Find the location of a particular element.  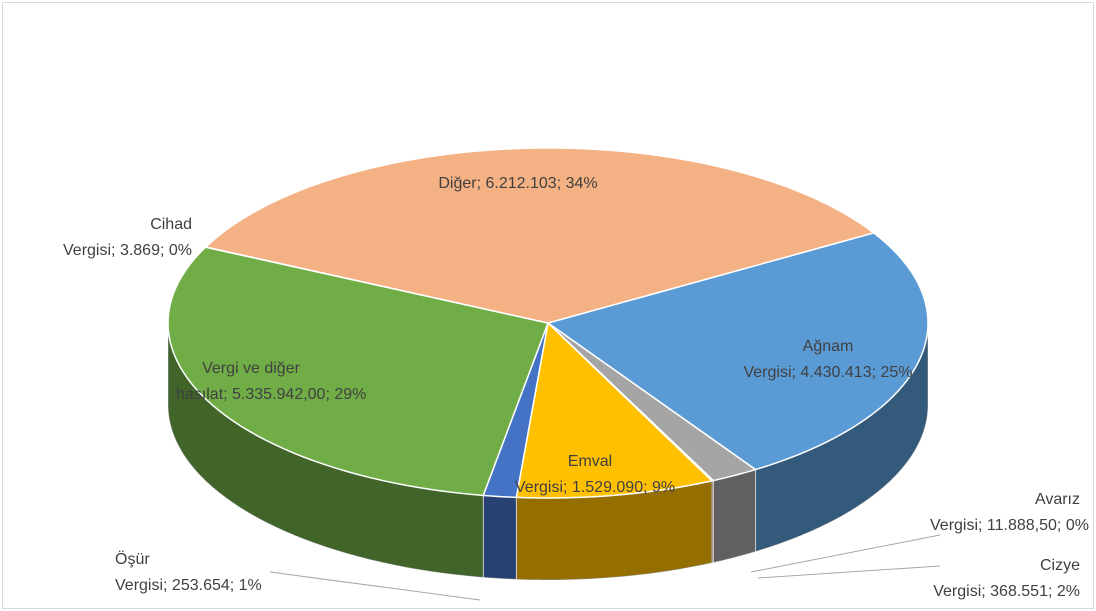

value-label: 11.888,50 is located at coordinates (1021, 525).